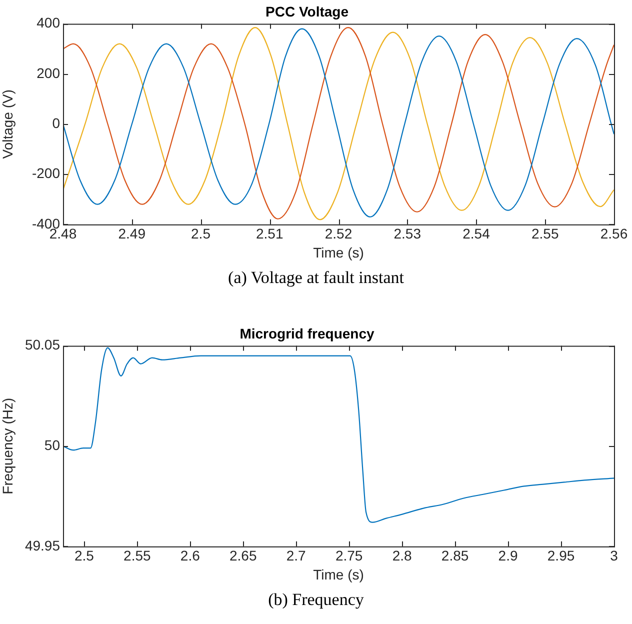  I want to click on chart-title: PCC Voltage, so click(307, 11).